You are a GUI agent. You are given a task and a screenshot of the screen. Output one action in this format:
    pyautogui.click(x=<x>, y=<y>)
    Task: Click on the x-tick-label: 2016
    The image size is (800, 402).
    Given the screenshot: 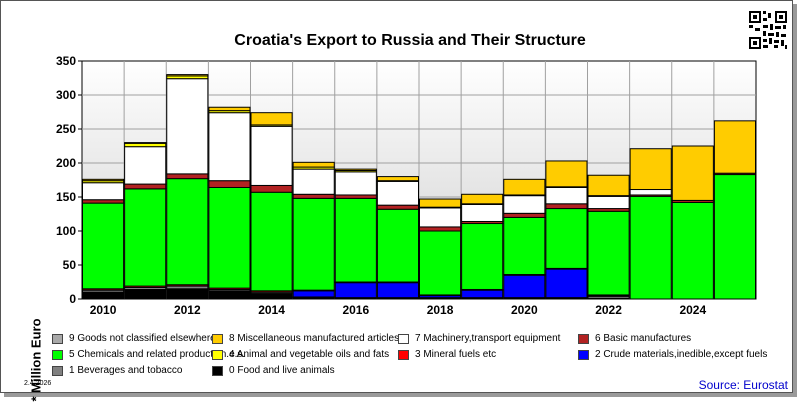 What is the action you would take?
    pyautogui.click(x=355, y=310)
    